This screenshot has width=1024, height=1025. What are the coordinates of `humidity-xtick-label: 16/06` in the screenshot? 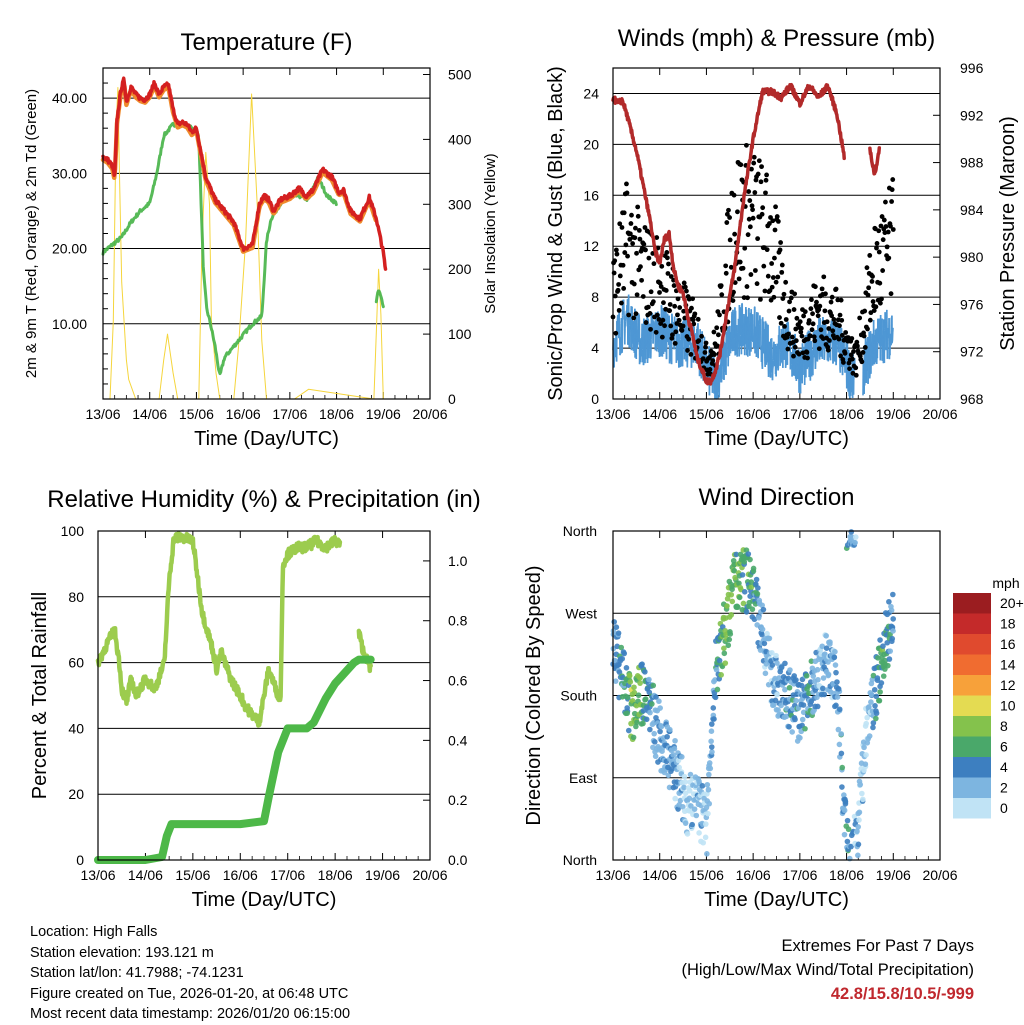 It's located at (240, 875).